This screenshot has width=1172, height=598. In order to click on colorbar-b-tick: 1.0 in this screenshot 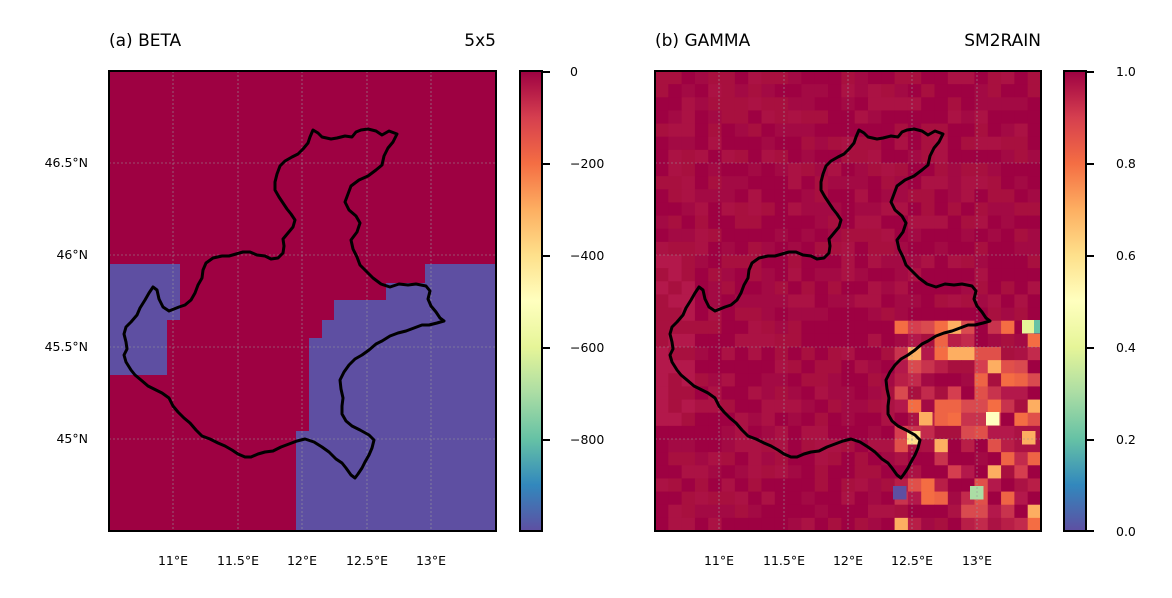, I will do `click(1126, 71)`.